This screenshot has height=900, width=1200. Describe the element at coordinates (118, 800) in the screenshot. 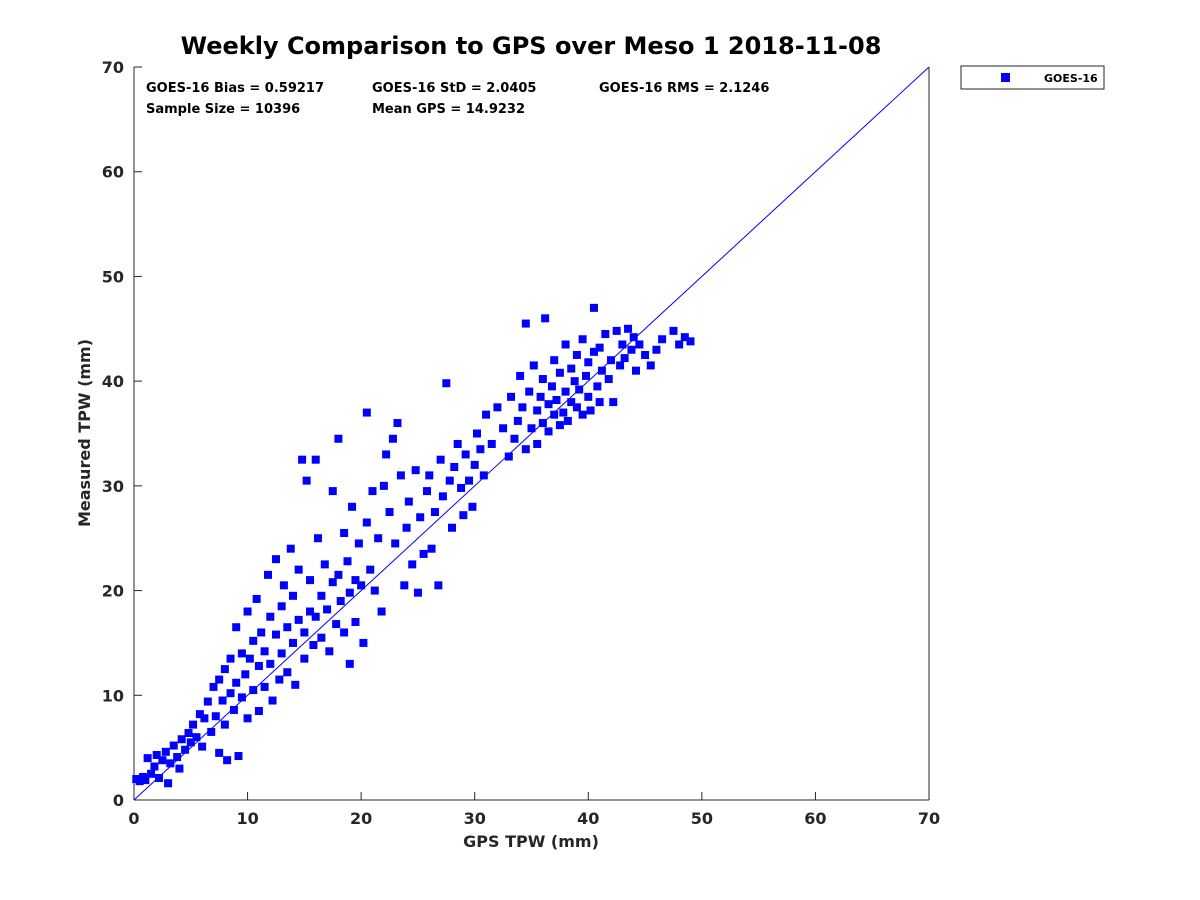

I see `y-tick-label: 0` at that location.